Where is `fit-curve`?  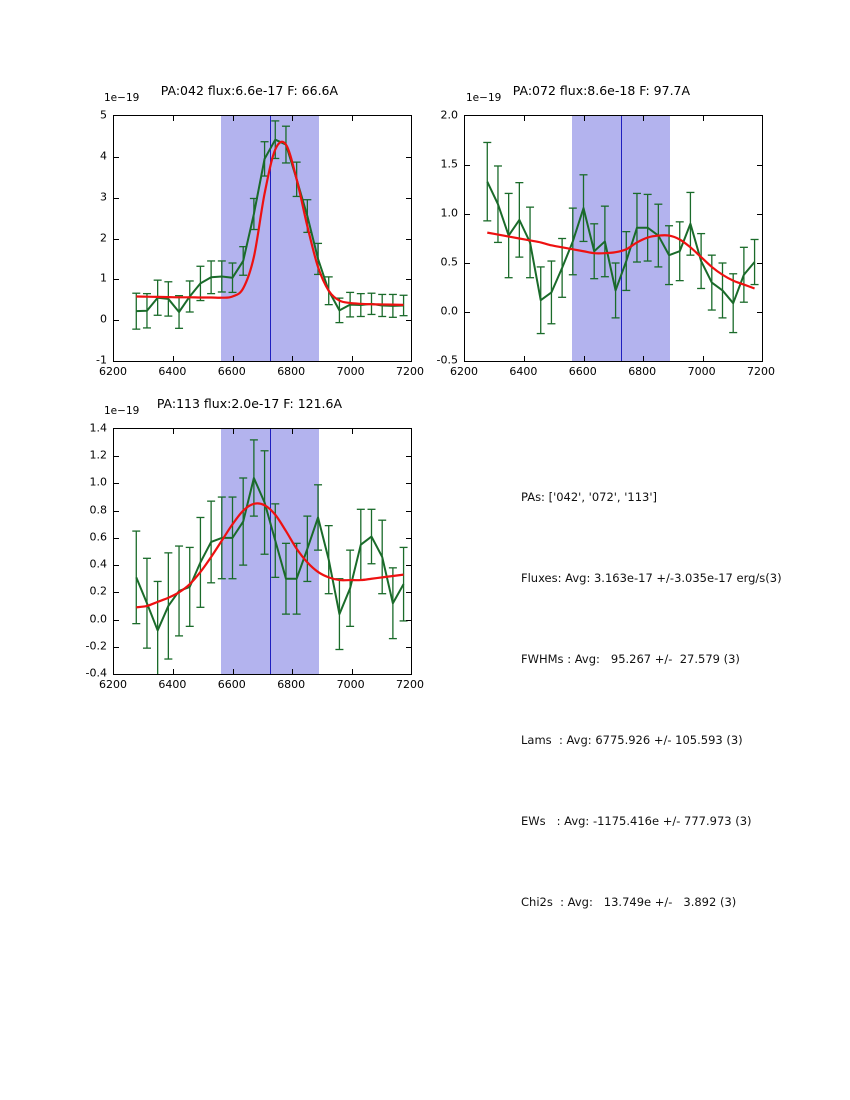
fit-curve is located at coordinates (621, 260).